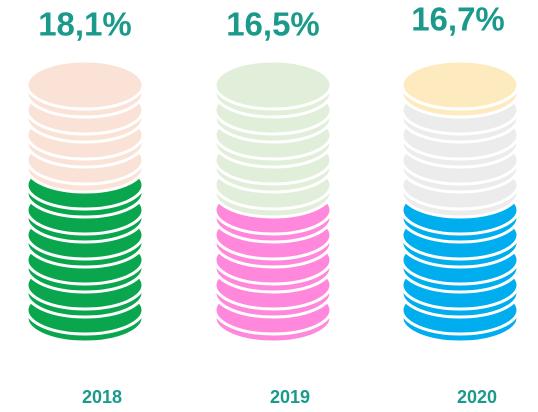 The height and width of the screenshot is (412, 538). I want to click on value-label: 16,5%, so click(273, 24).